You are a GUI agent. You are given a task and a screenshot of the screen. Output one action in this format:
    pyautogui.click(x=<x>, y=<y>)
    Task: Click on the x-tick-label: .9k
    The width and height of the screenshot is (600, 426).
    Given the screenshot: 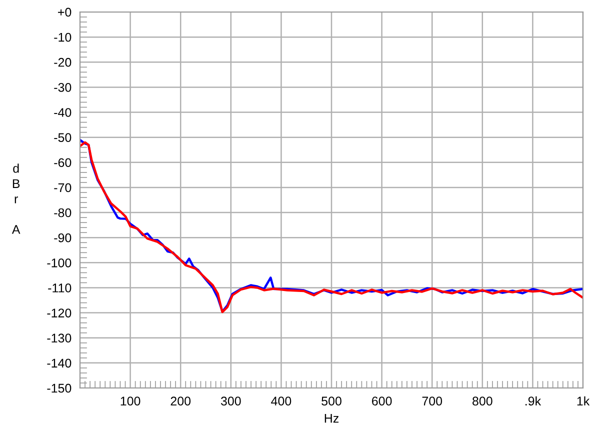 What is the action you would take?
    pyautogui.click(x=534, y=401)
    